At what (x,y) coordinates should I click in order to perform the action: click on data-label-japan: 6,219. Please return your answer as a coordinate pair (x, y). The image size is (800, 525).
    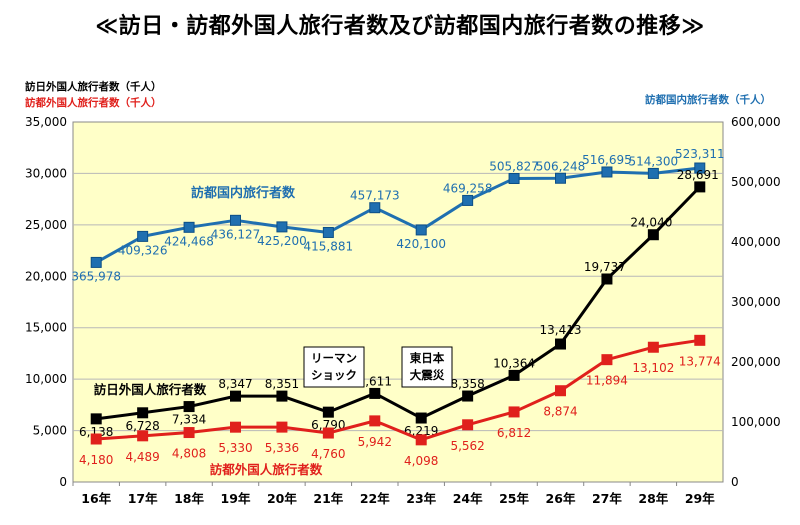
    Looking at the image, I should click on (421, 431).